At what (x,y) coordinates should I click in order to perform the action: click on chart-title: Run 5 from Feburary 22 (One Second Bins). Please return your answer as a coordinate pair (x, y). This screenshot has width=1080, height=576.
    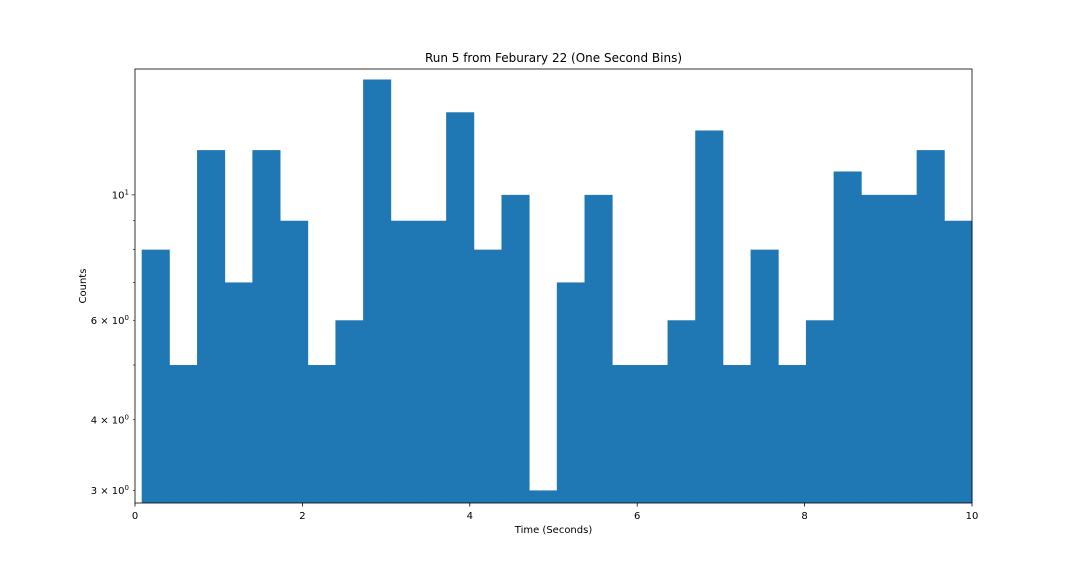
    Looking at the image, I should click on (553, 58).